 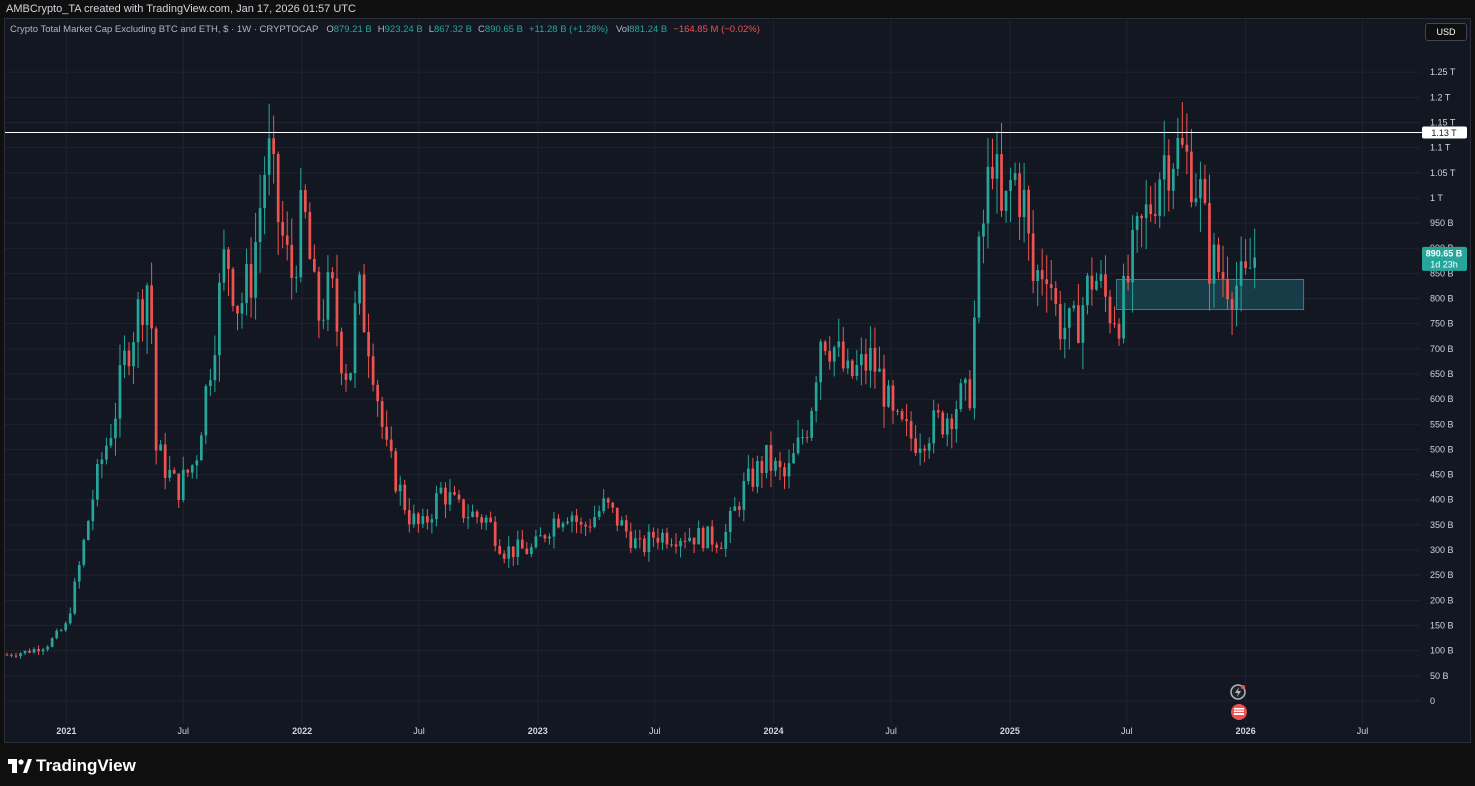 What do you see at coordinates (1442, 600) in the screenshot?
I see `y-tick-label: 200 B` at bounding box center [1442, 600].